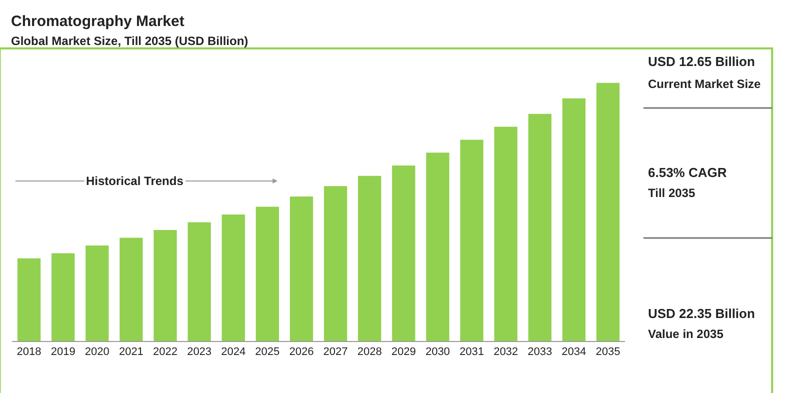 Image resolution: width=800 pixels, height=393 pixels. What do you see at coordinates (705, 84) in the screenshot?
I see `text: Current Market Size` at bounding box center [705, 84].